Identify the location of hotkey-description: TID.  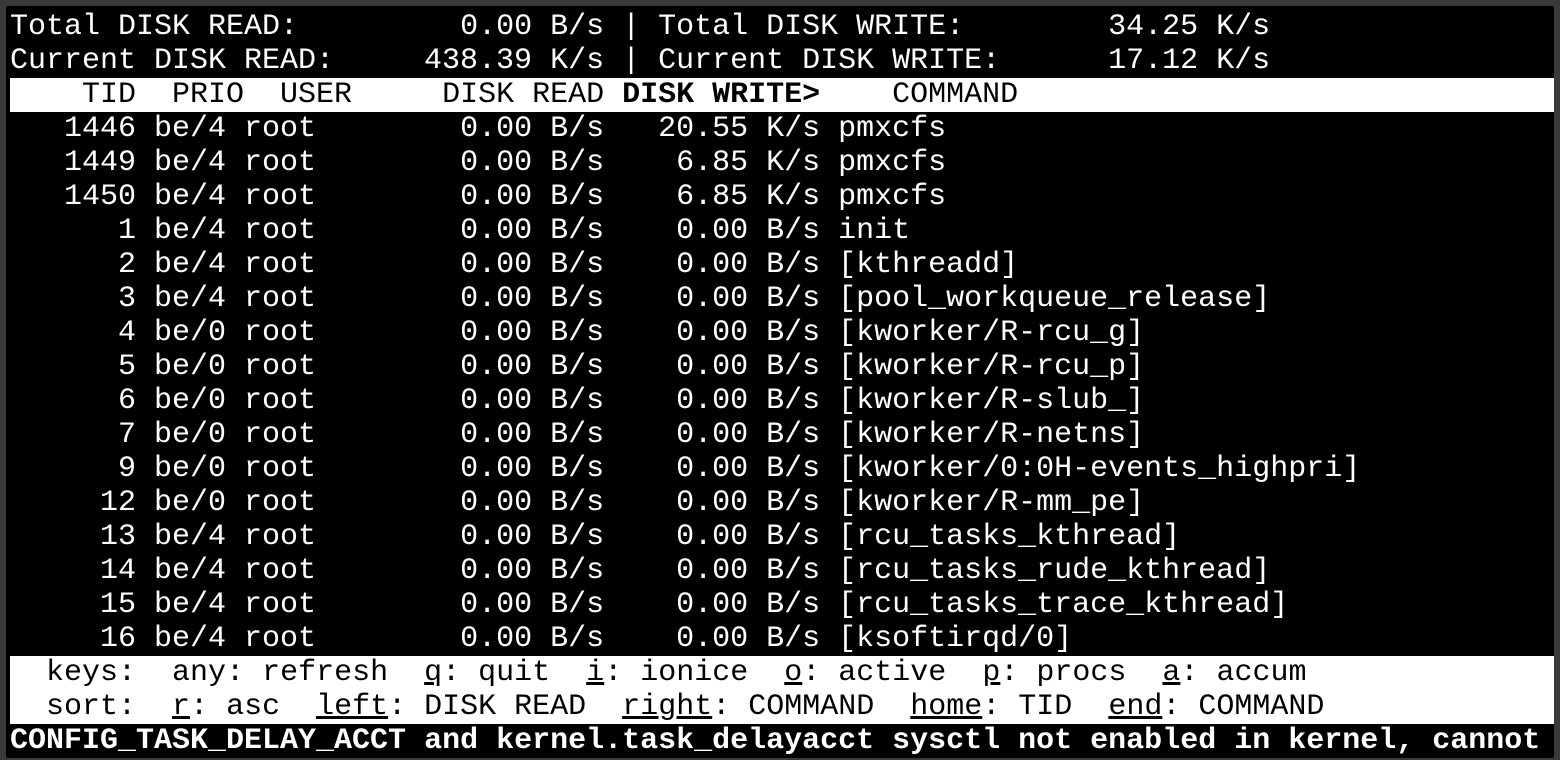
(1045, 707).